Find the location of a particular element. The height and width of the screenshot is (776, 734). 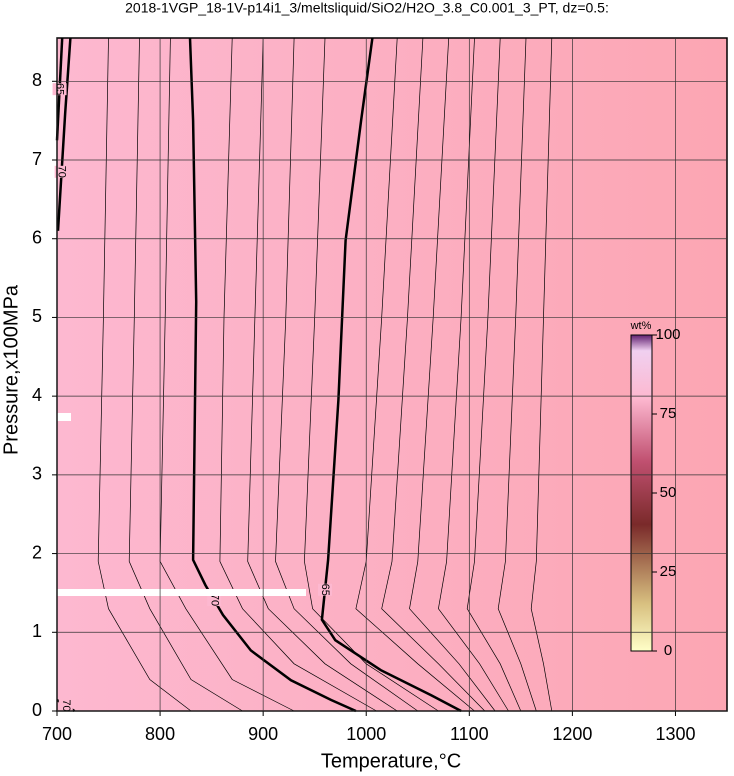

x-tick-label: 900 is located at coordinates (263, 734).